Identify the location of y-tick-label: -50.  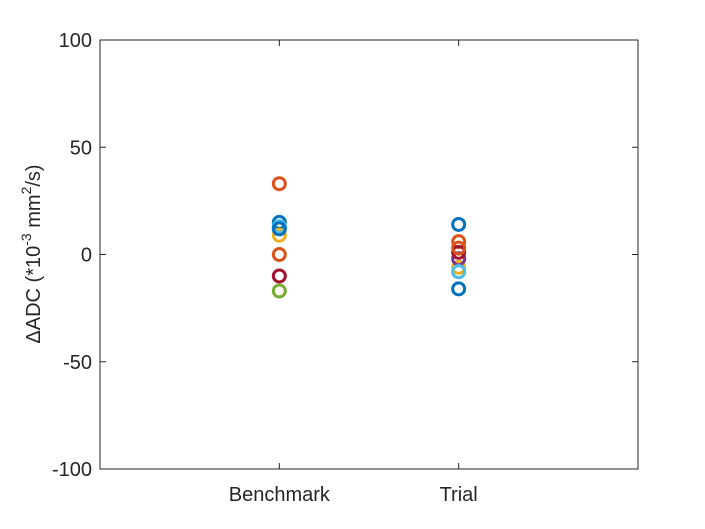
(77, 363).